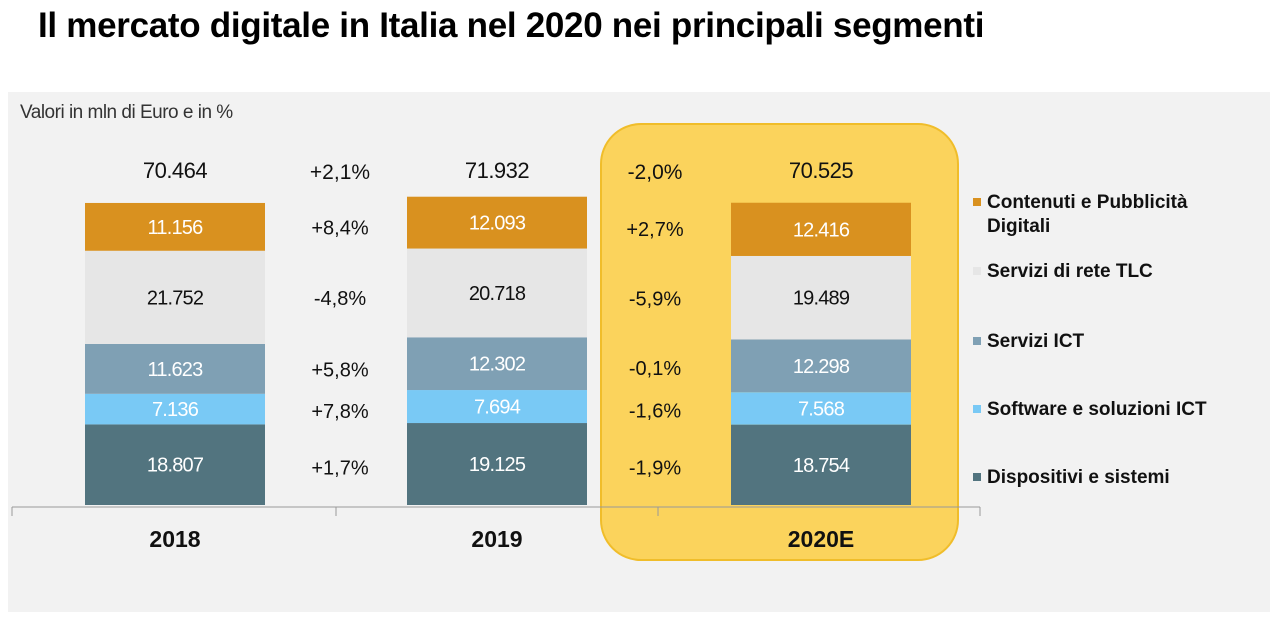 The image size is (1280, 623). Describe the element at coordinates (339, 229) in the screenshot. I see `growth-segment-label: +8,4%` at that location.